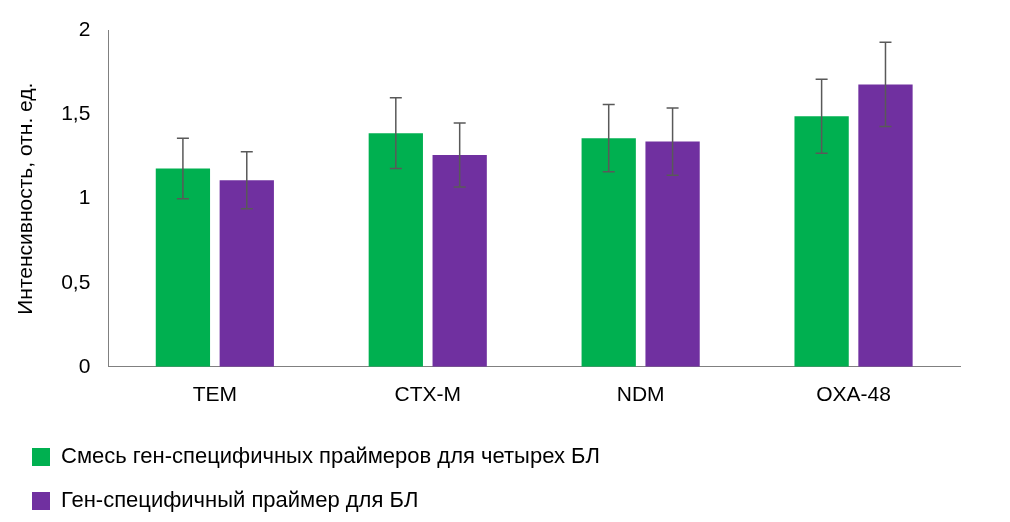 The width and height of the screenshot is (1010, 522). Describe the element at coordinates (84, 29) in the screenshot. I see `y-tick-label: 2` at that location.